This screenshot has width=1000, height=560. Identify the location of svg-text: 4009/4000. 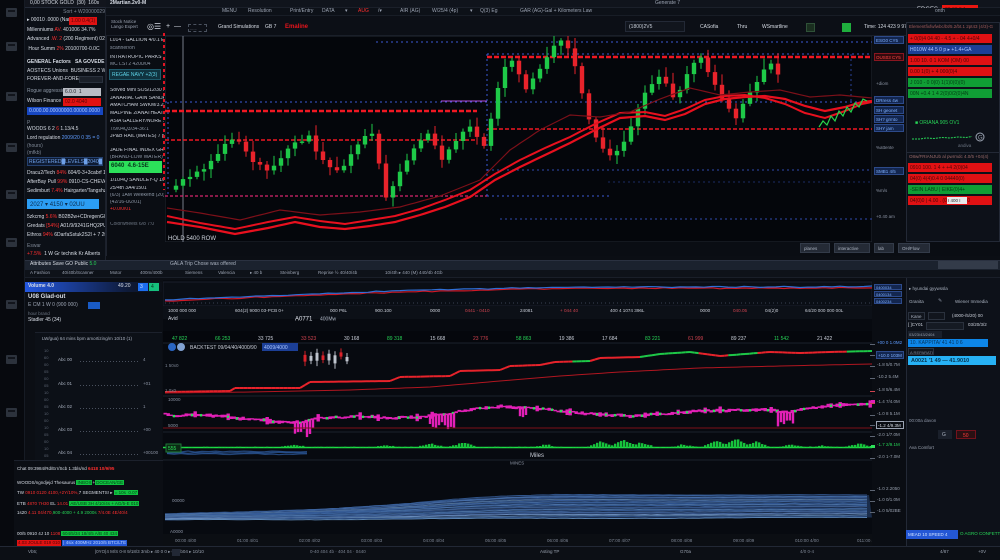
(276, 348).